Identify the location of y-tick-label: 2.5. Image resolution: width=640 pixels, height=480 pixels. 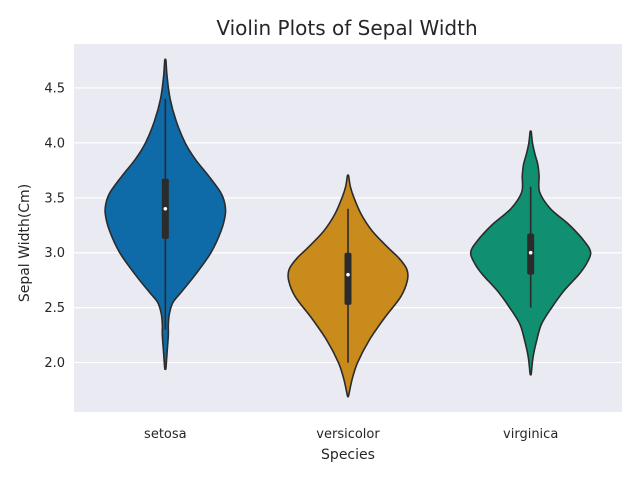
(54, 308).